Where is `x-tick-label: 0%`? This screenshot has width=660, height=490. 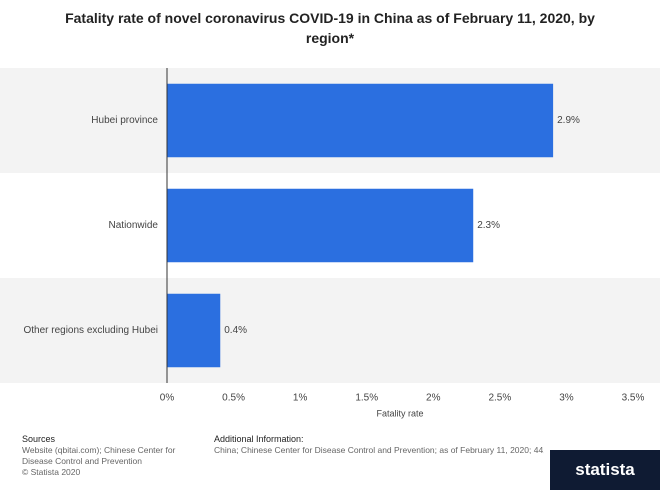 x-tick-label: 0% is located at coordinates (167, 398).